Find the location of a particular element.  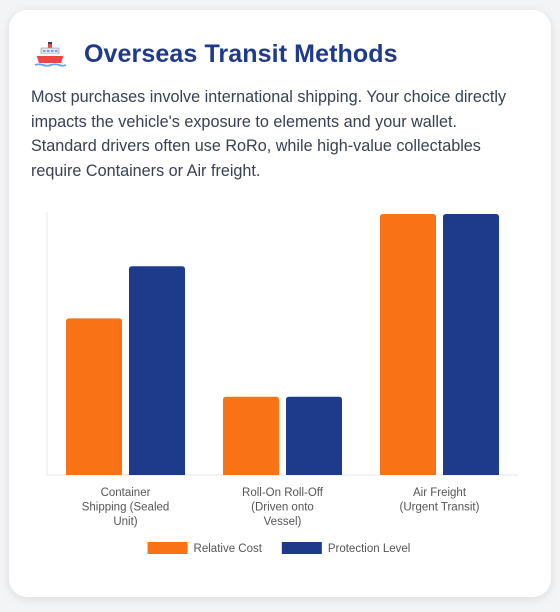

legend-label-relative-cost: Relative Cost is located at coordinates (228, 549).